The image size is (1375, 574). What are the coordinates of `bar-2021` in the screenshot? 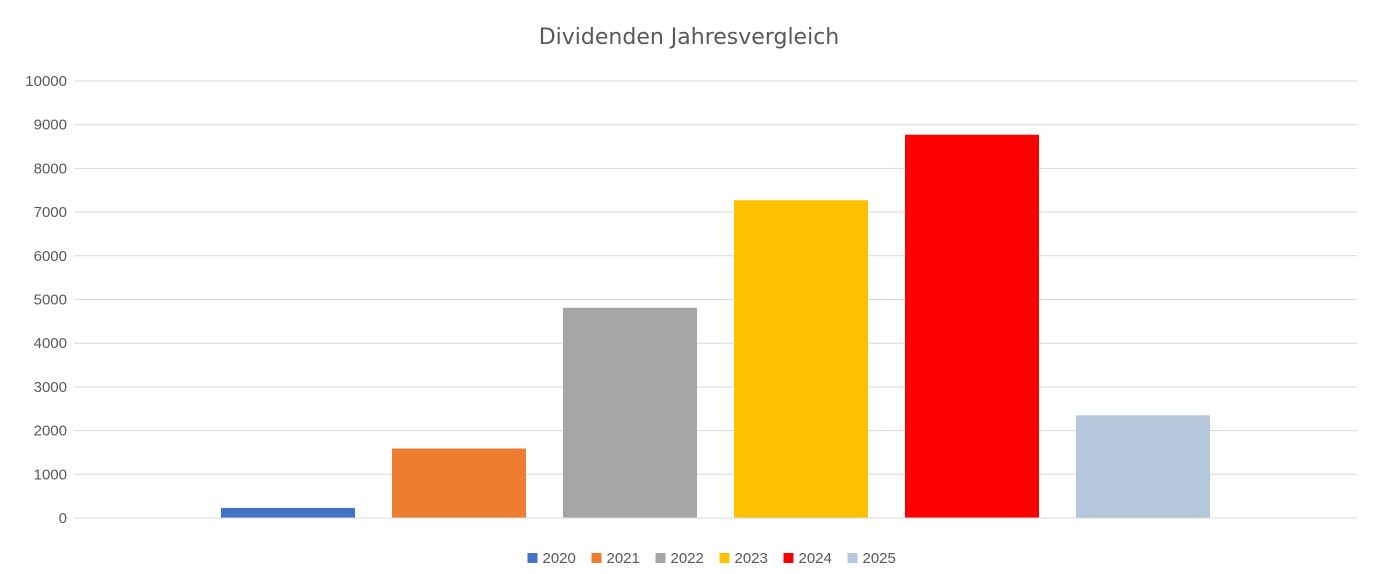 It's located at (459, 483).